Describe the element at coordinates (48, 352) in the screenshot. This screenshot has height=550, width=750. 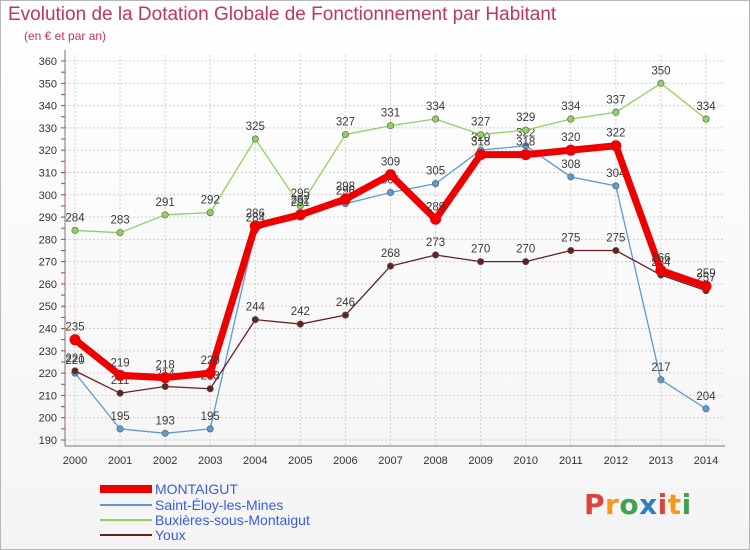
I see `y-tick-label: 230` at that location.